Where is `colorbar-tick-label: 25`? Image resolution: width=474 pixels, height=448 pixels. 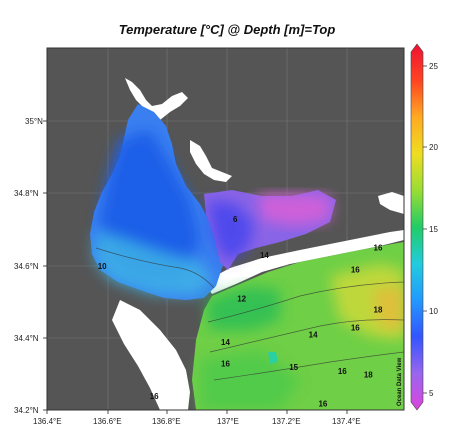
colorbar-tick-label: 25 is located at coordinates (433, 66).